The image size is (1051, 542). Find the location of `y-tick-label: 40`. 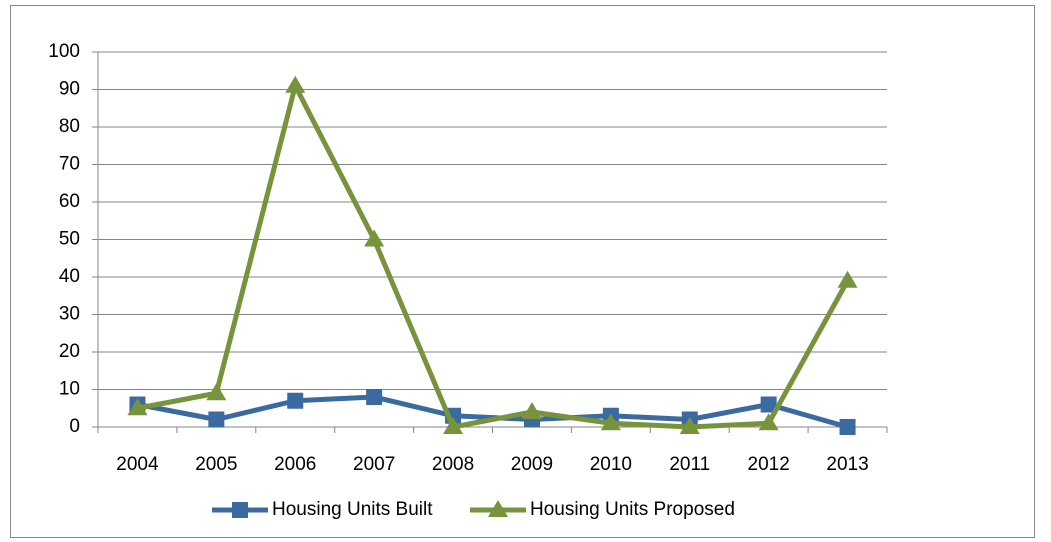

y-tick-label: 40 is located at coordinates (69, 276).